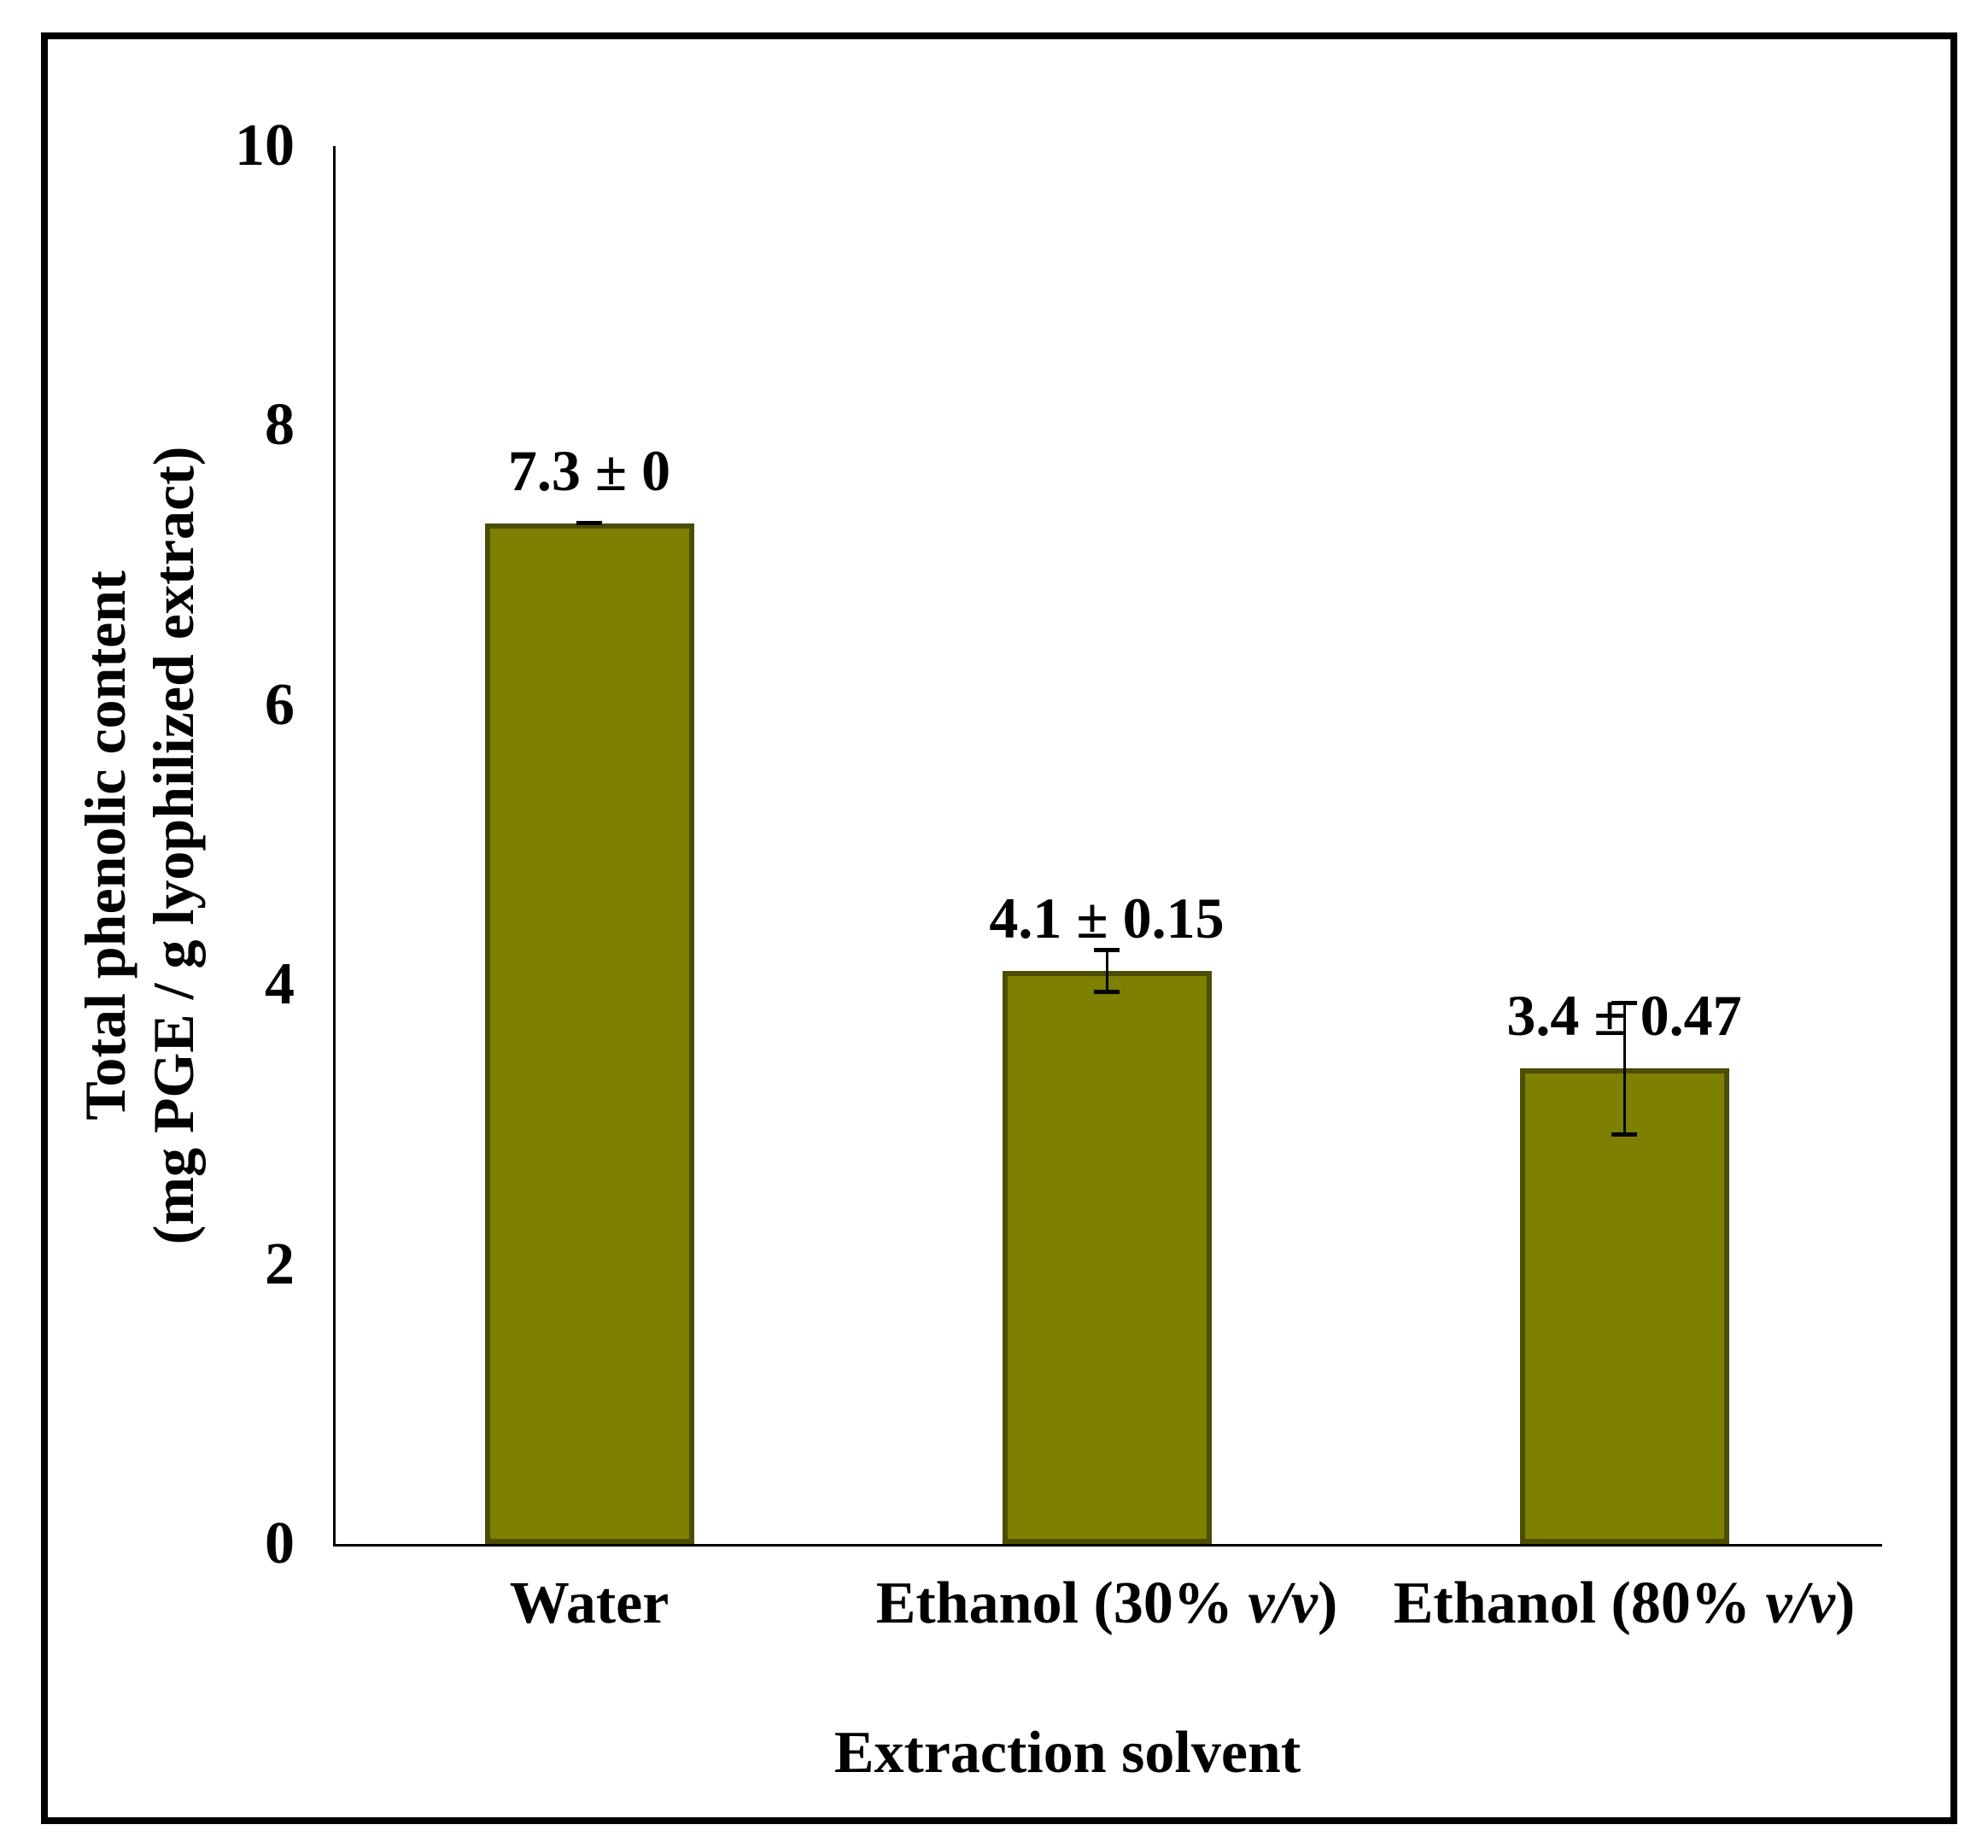 This screenshot has width=1988, height=1848. I want to click on error-bar-cap-3-bottom, so click(1624, 1134).